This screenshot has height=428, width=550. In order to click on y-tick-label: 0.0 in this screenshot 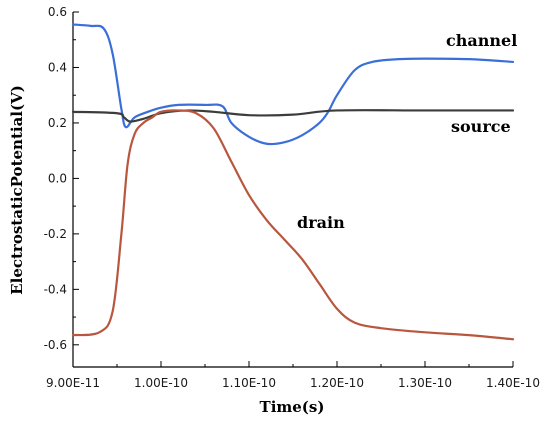, I will do `click(57, 178)`.